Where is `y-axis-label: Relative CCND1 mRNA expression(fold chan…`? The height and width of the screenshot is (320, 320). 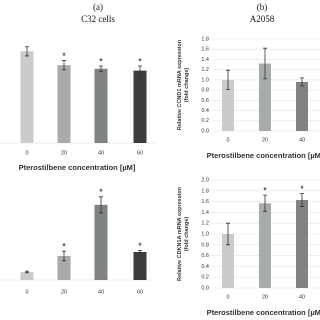 y-axis-label: Relative CCND1 mRNA expression(fold chan… is located at coordinates (183, 84).